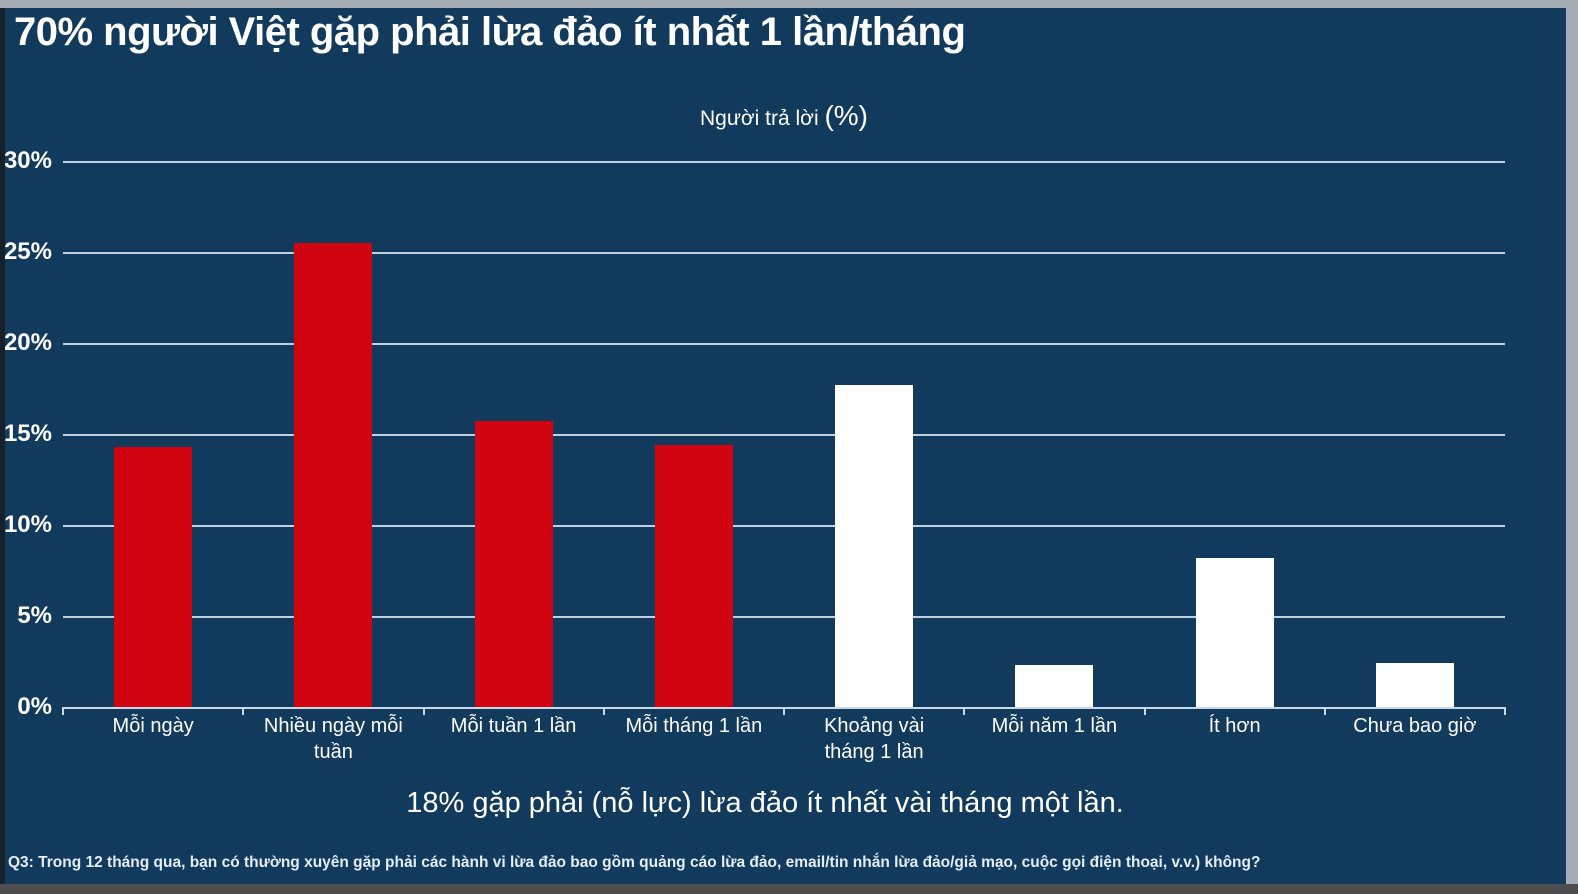 The height and width of the screenshot is (894, 1578). Describe the element at coordinates (27, 342) in the screenshot. I see `y-tick-label-20pct: 20%` at that location.